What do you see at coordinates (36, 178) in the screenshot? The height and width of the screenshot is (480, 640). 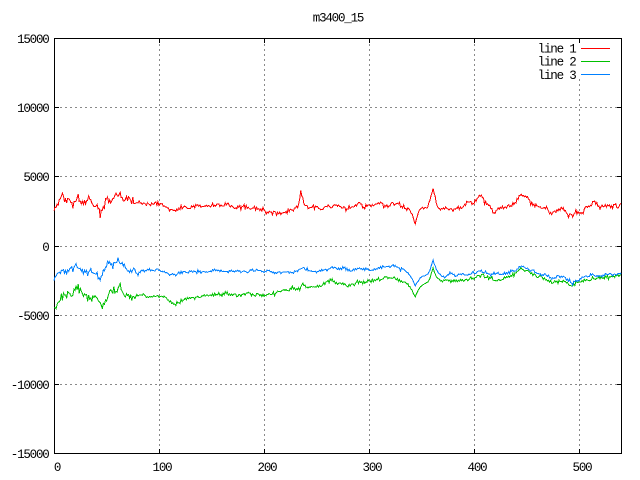 I see `svg-text: 5000` at bounding box center [36, 178].